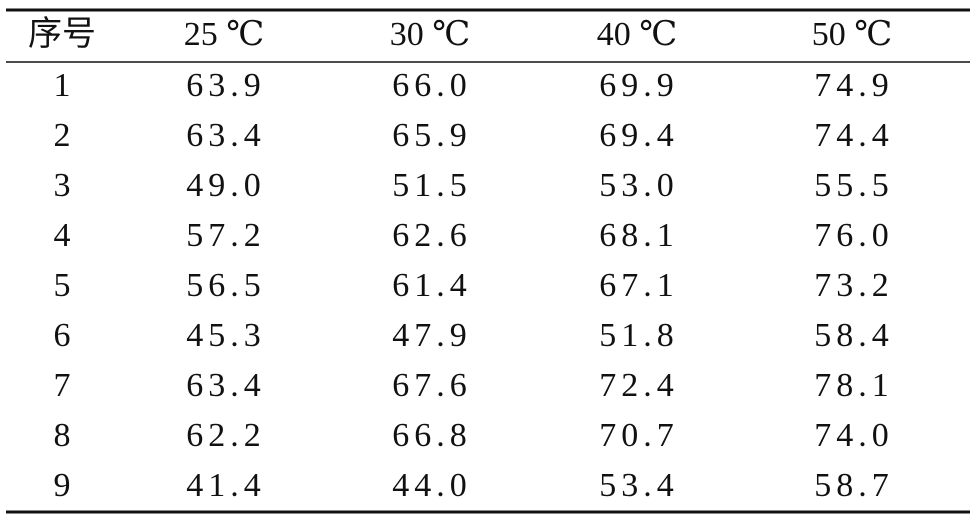  What do you see at coordinates (62, 485) in the screenshot?
I see `row-number: 9` at bounding box center [62, 485].